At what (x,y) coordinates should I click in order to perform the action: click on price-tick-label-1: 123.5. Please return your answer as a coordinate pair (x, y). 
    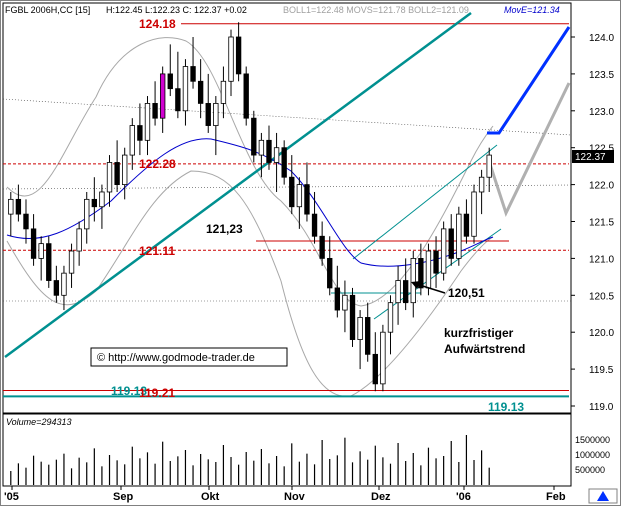
    Looking at the image, I should click on (601, 75).